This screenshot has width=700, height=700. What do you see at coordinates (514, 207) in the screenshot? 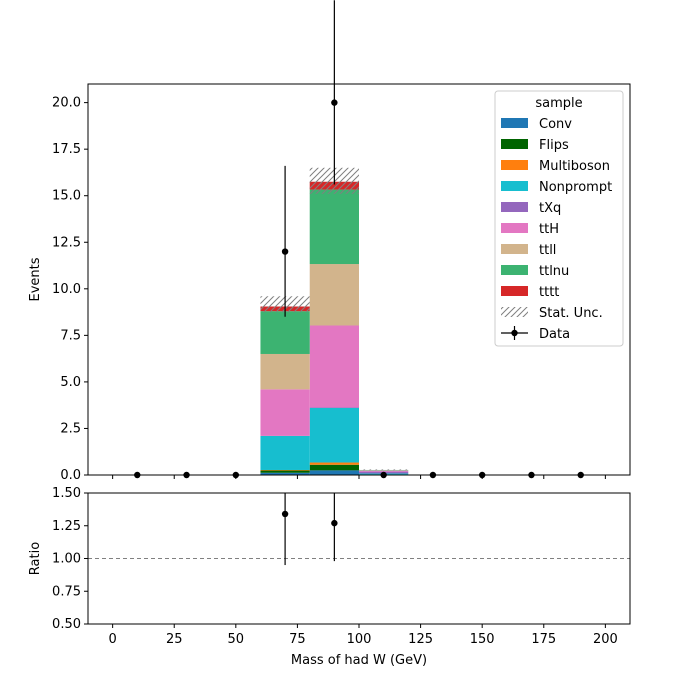
I see `legend-swatch-txq` at bounding box center [514, 207].